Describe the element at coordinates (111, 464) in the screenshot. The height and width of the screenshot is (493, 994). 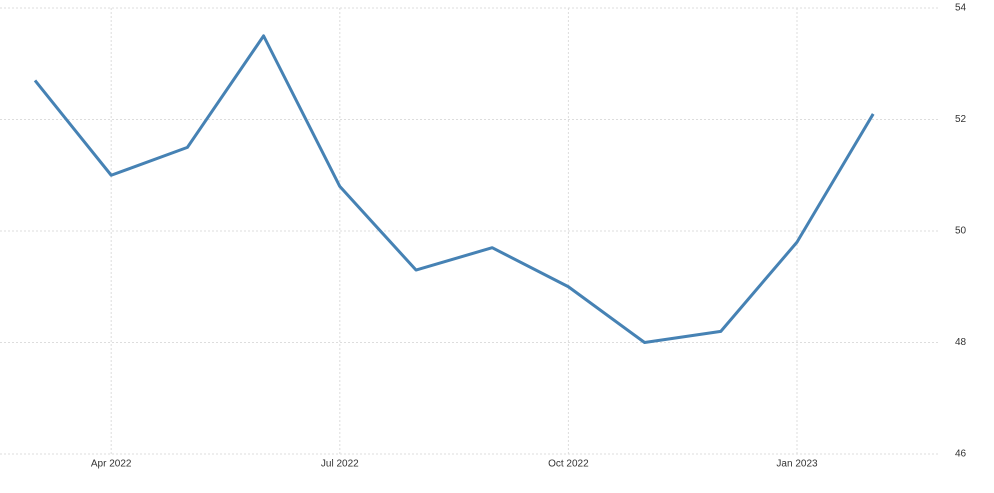
I see `x-tick-label: Apr 2022` at that location.